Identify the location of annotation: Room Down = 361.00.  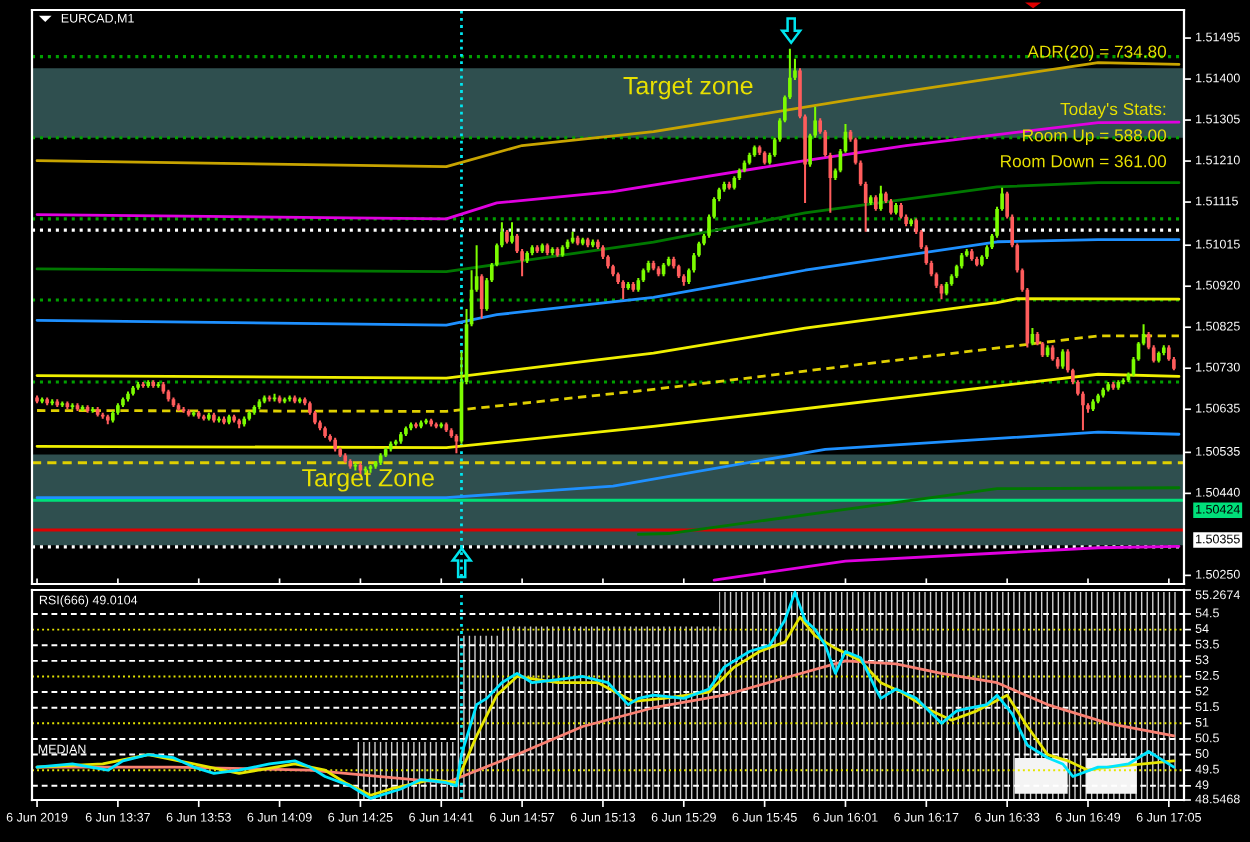
(1084, 161).